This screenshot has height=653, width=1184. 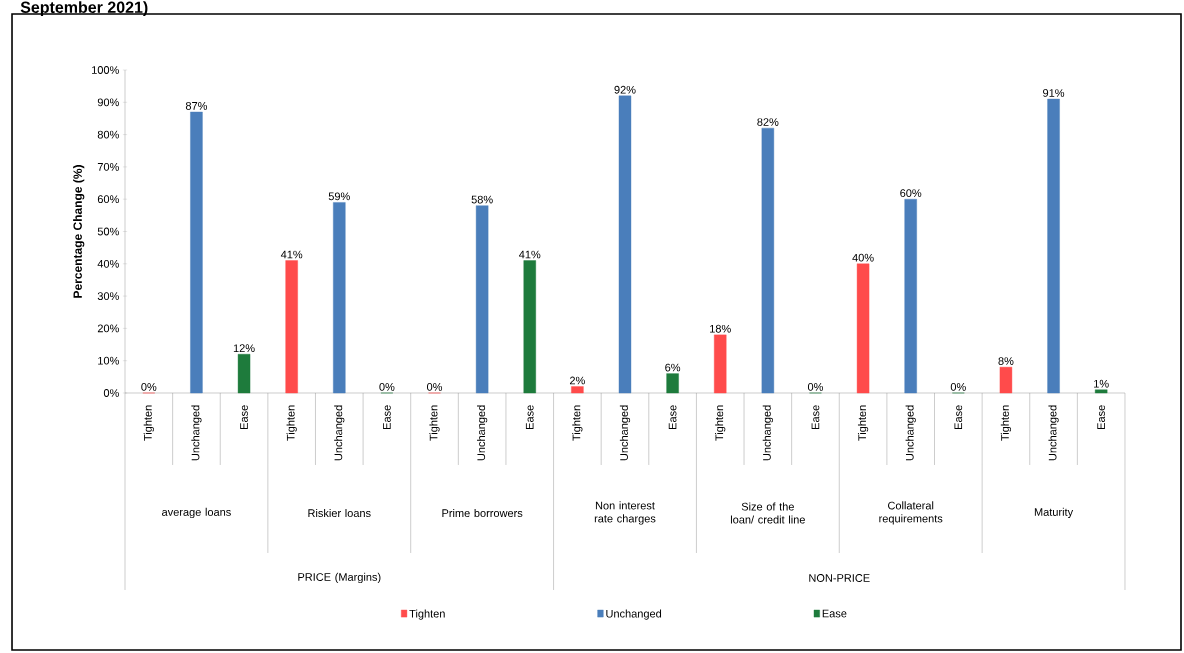 What do you see at coordinates (79, 231) in the screenshot?
I see `y-axis-title: Percentage Change (%)` at bounding box center [79, 231].